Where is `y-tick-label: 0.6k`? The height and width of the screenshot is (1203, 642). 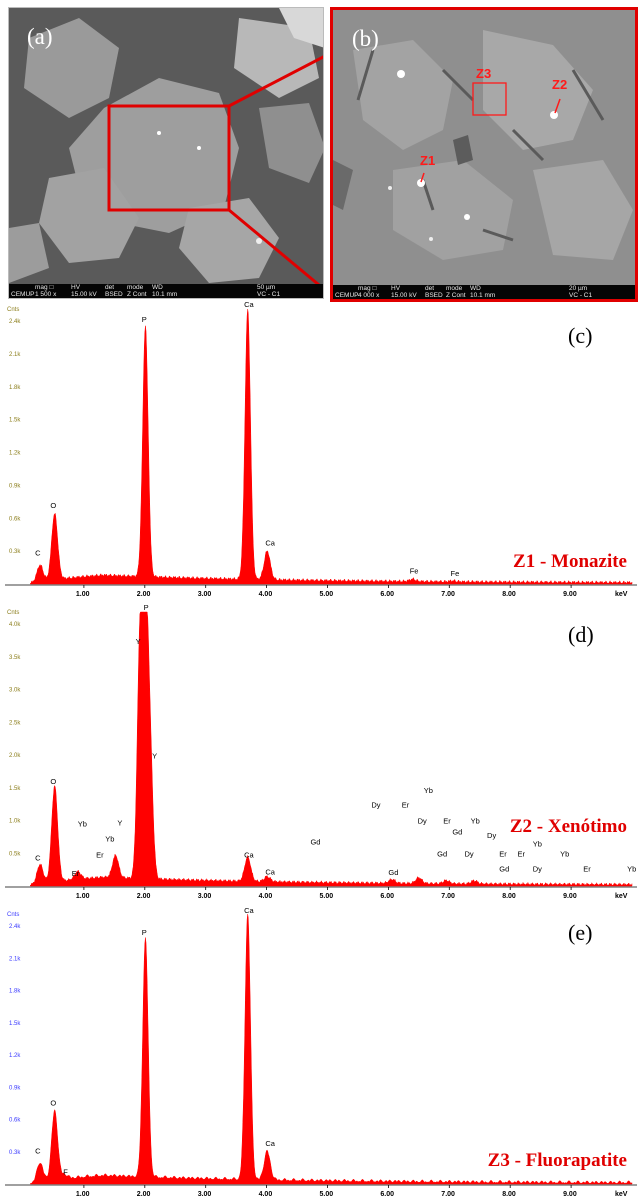 y-tick-label: 0.6k is located at coordinates (15, 1121).